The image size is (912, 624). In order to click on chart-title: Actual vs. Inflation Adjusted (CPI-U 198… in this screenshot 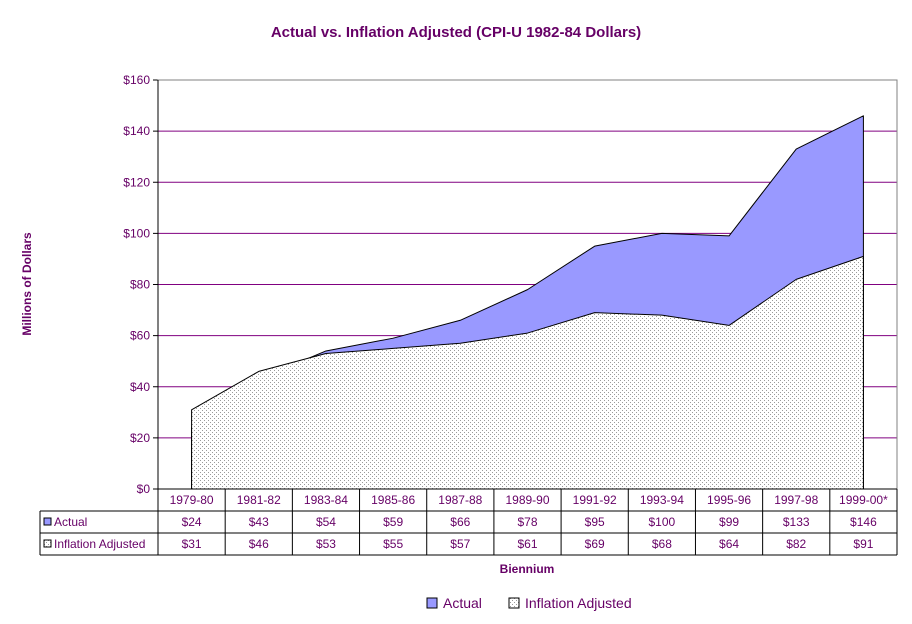, I will do `click(456, 32)`.